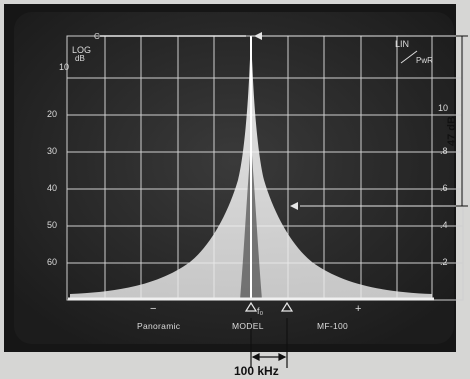 The image size is (470, 379). I want to click on left-scale-20: 20, so click(52, 114).